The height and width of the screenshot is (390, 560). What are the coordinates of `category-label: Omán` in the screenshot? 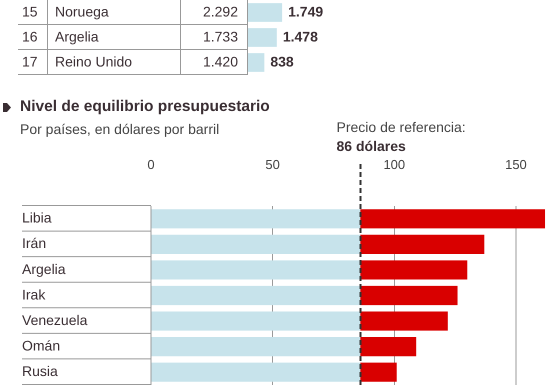 It's located at (41, 346).